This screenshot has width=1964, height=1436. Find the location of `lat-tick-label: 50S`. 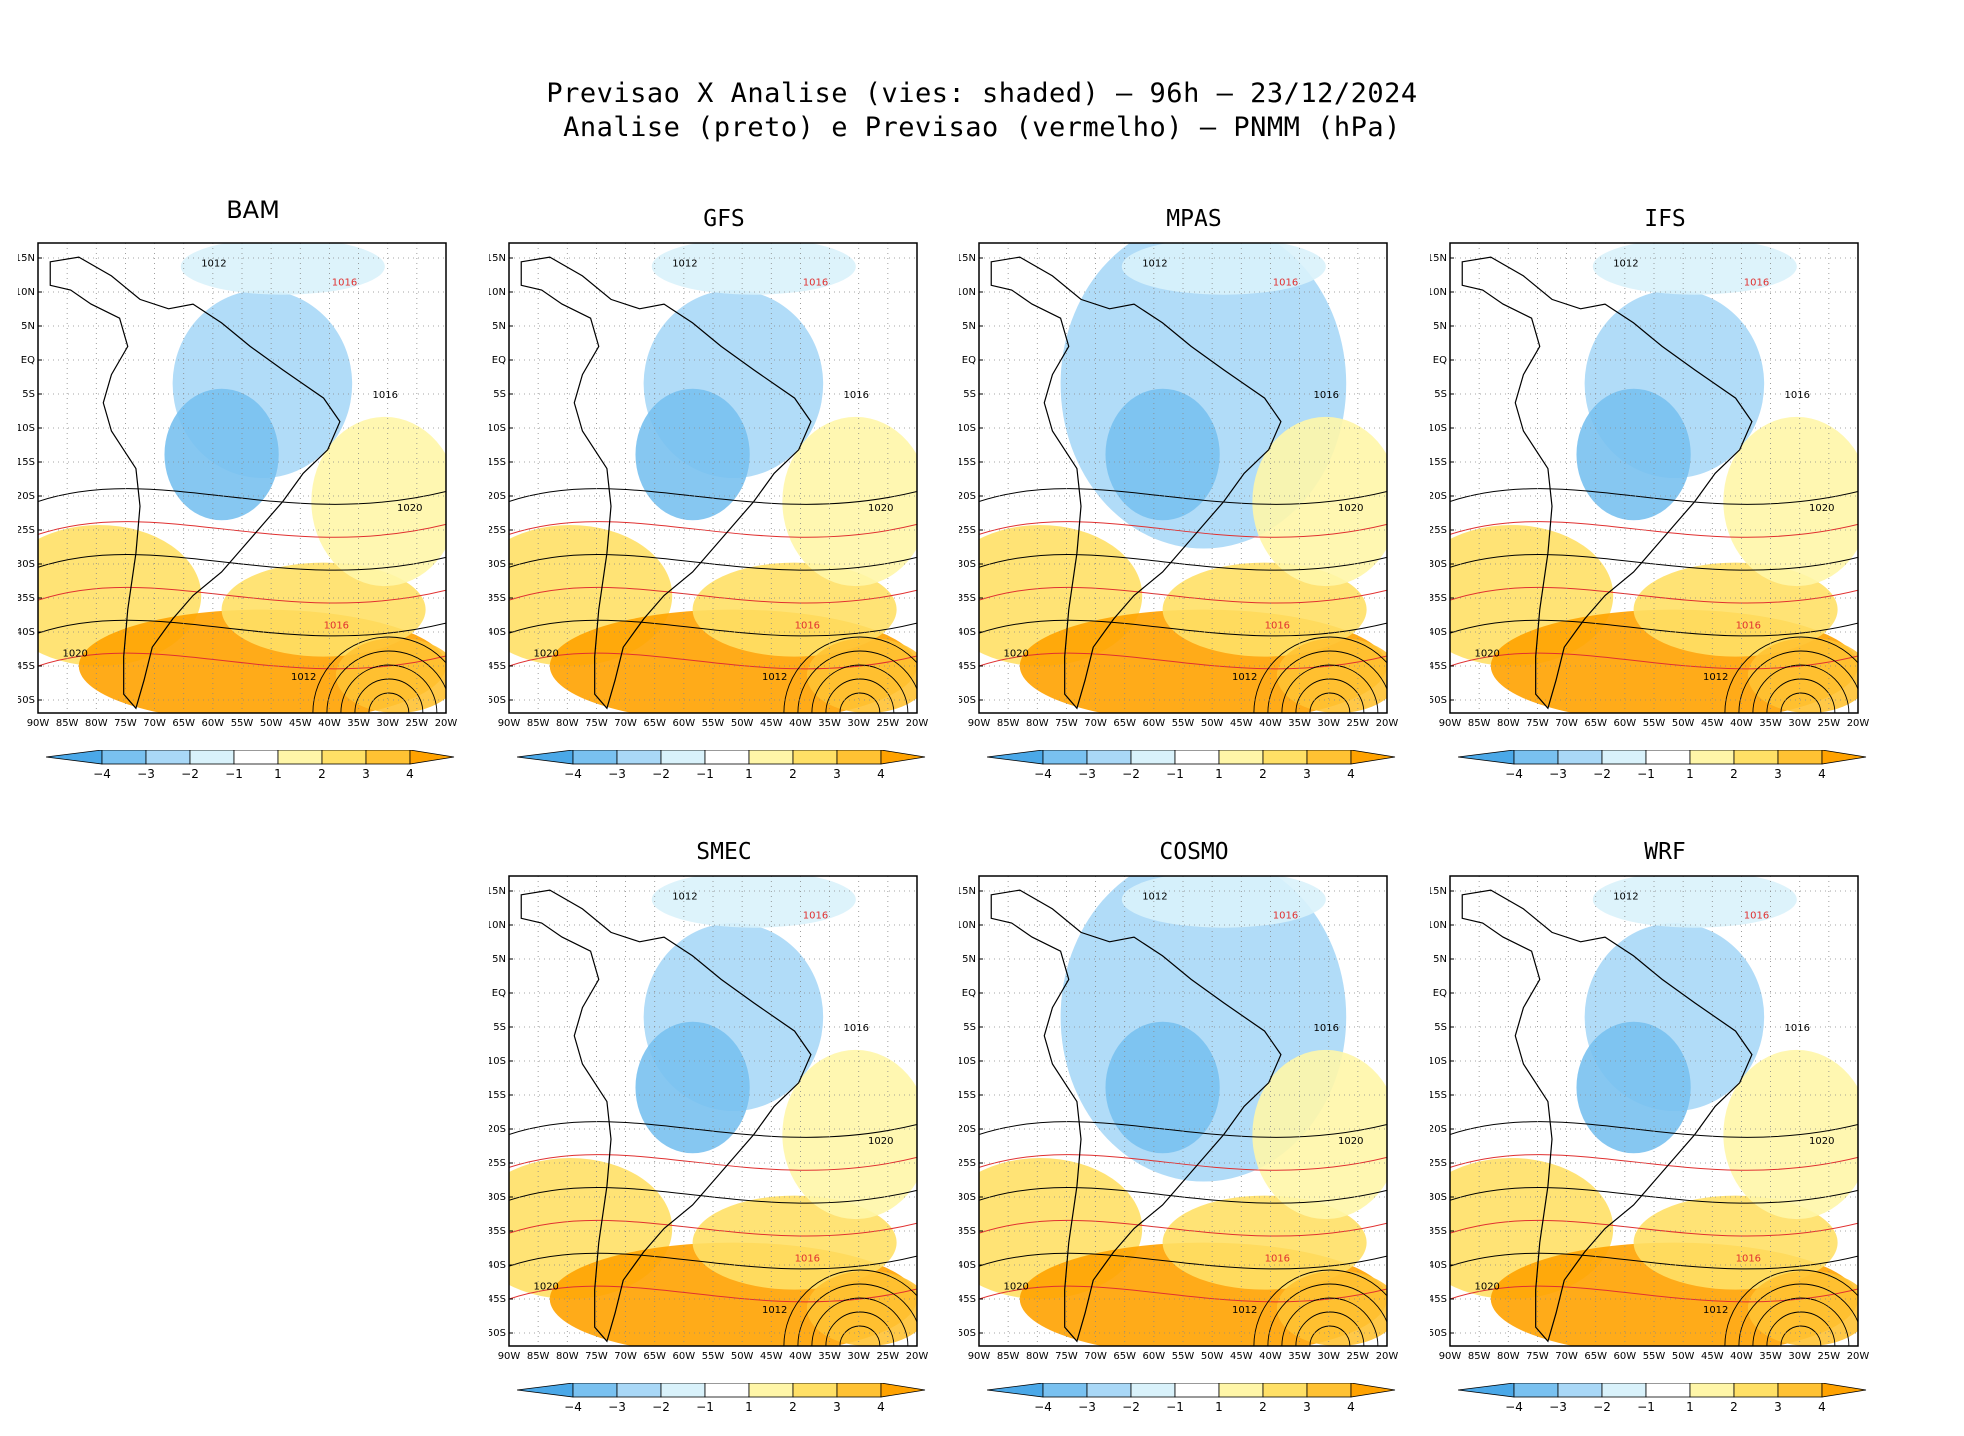

lat-tick-label: 50S is located at coordinates (1438, 1333).